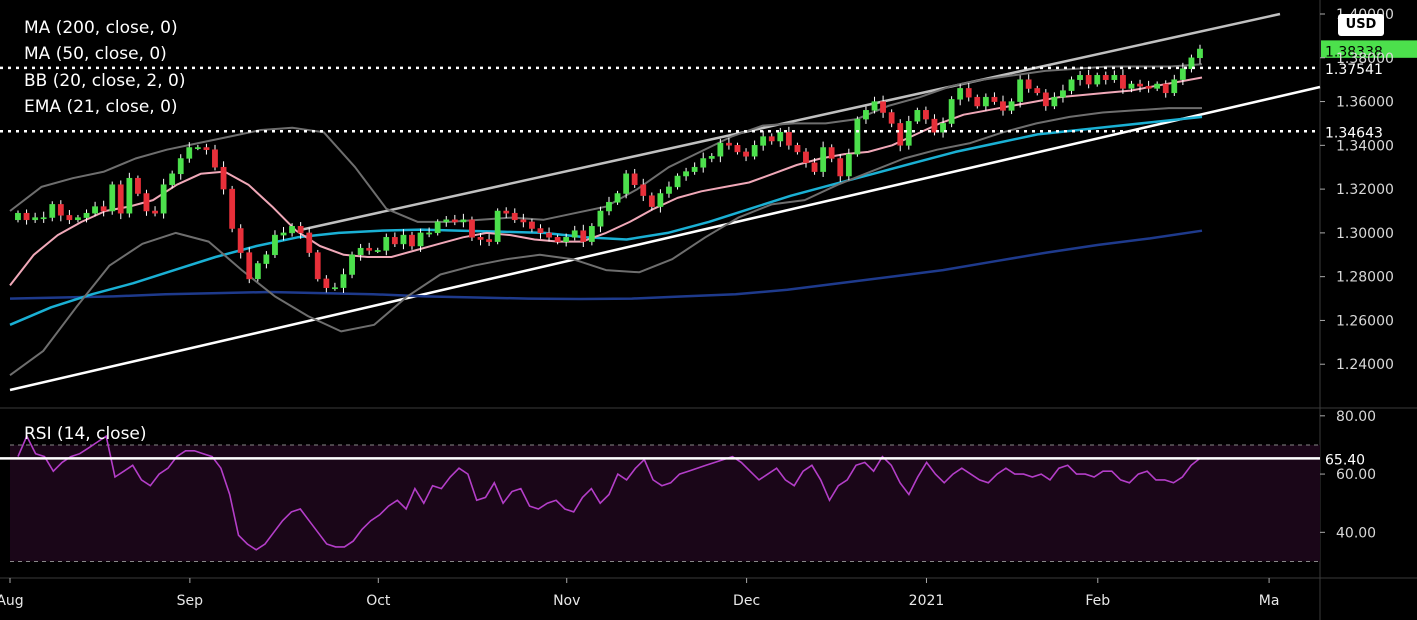 The width and height of the screenshot is (1417, 620). I want to click on legend-ema: EMA (21, close, 0), so click(101, 107).